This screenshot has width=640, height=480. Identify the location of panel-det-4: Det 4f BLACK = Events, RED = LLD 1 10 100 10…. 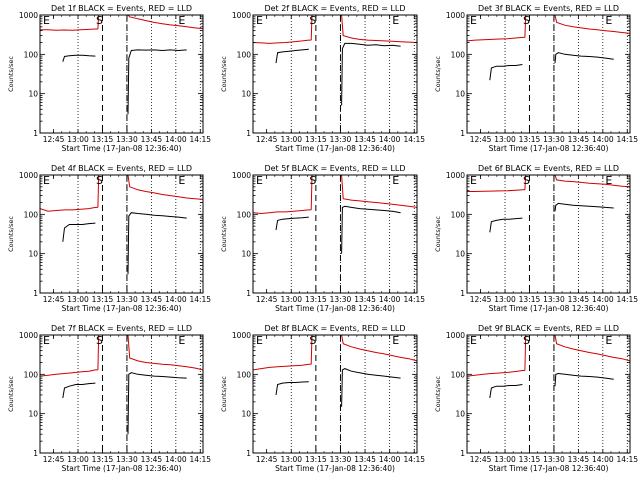
(109, 238).